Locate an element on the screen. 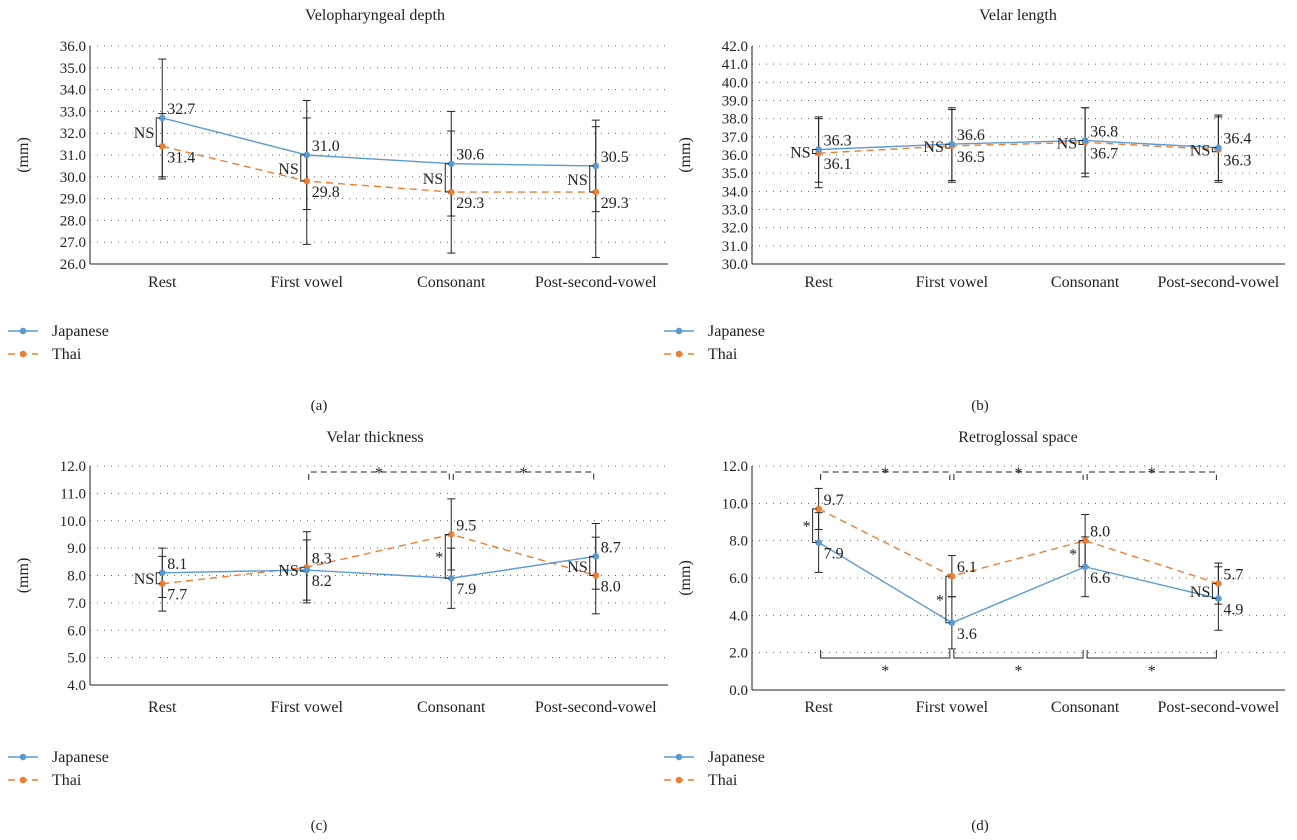 Image resolution: width=1297 pixels, height=840 pixels. y-tick-label: 32.0 is located at coordinates (735, 229).